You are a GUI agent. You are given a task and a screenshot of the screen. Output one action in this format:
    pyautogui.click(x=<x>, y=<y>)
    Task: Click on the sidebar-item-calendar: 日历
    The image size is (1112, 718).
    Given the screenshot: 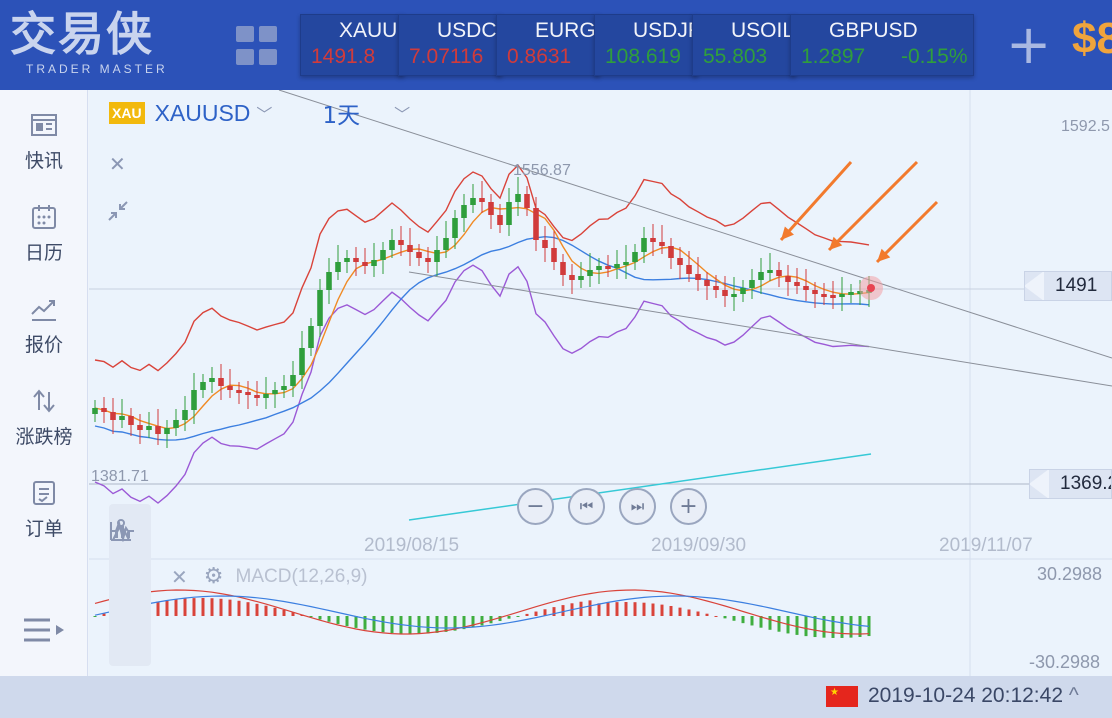 What is the action you would take?
    pyautogui.click(x=44, y=234)
    